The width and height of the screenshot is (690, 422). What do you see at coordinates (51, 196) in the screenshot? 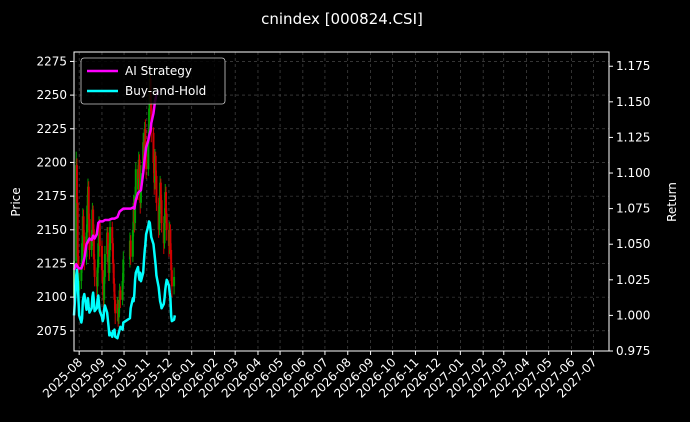
I see `left-tick-label: 2175` at bounding box center [51, 196].